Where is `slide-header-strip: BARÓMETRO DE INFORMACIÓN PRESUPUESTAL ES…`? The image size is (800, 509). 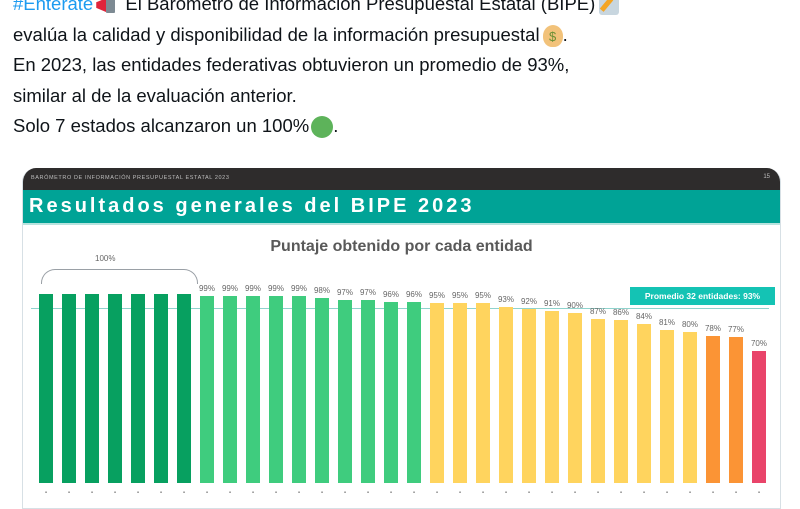 slide-header-strip: BARÓMETRO DE INFORMACIÓN PRESUPUESTAL ES… is located at coordinates (401, 179).